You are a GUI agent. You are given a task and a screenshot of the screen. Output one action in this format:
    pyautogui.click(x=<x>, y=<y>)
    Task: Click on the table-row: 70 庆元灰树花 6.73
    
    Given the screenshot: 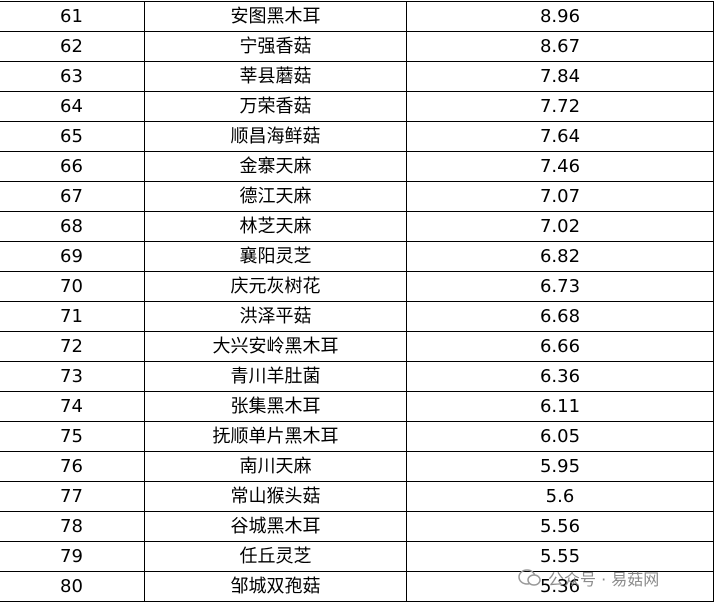 What is the action you would take?
    pyautogui.click(x=357, y=286)
    